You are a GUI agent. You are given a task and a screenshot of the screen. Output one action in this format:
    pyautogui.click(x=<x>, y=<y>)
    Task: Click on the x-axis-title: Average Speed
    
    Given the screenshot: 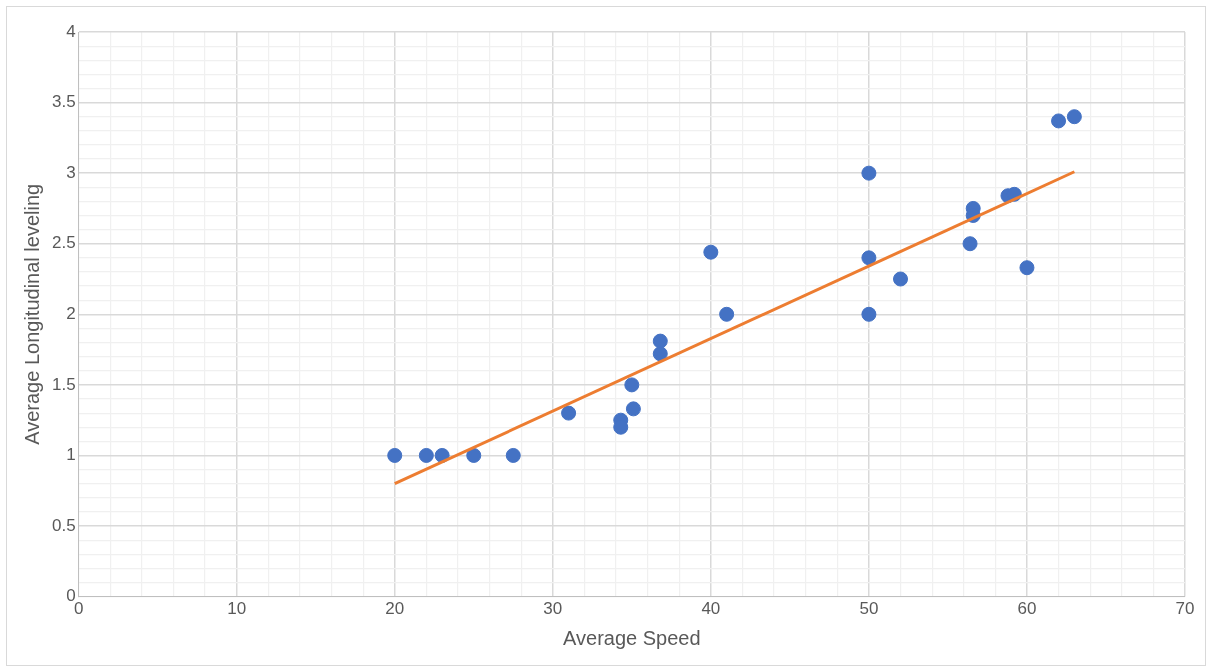 What is the action you would take?
    pyautogui.click(x=632, y=637)
    